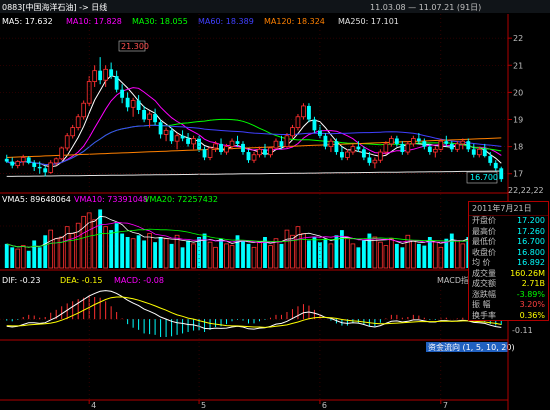 The width and height of the screenshot is (550, 410). I want to click on info-row: 均 价 16.892, so click(508, 263).